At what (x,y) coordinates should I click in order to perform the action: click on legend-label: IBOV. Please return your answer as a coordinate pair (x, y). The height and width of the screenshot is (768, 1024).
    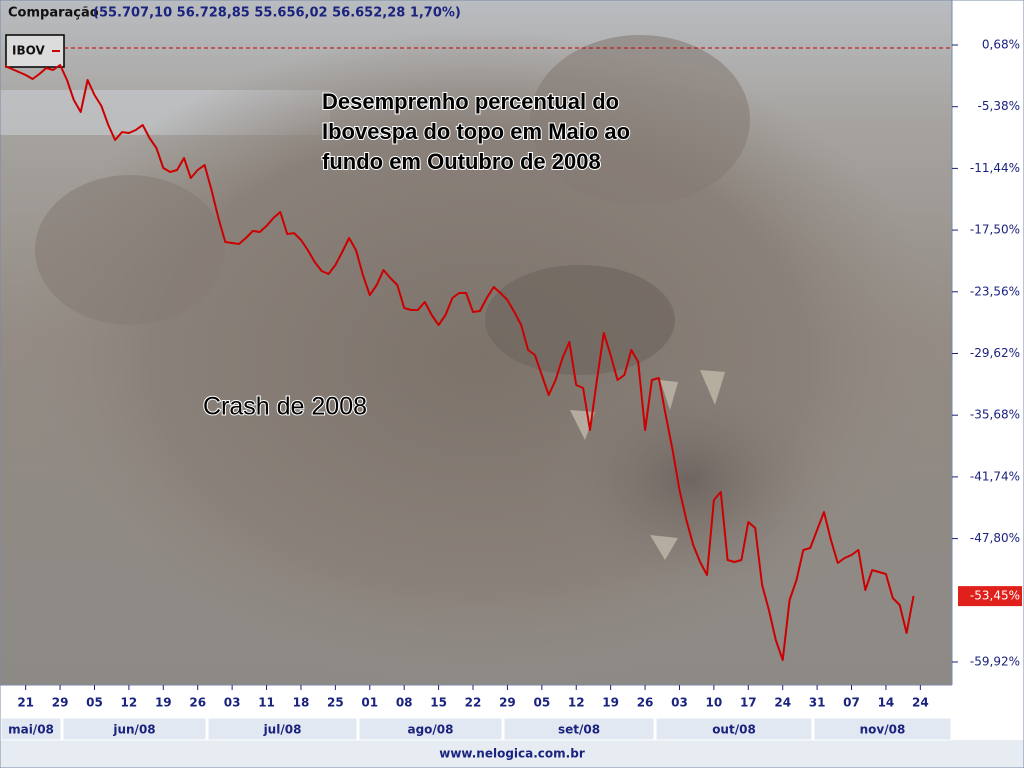
    Looking at the image, I should click on (28, 51).